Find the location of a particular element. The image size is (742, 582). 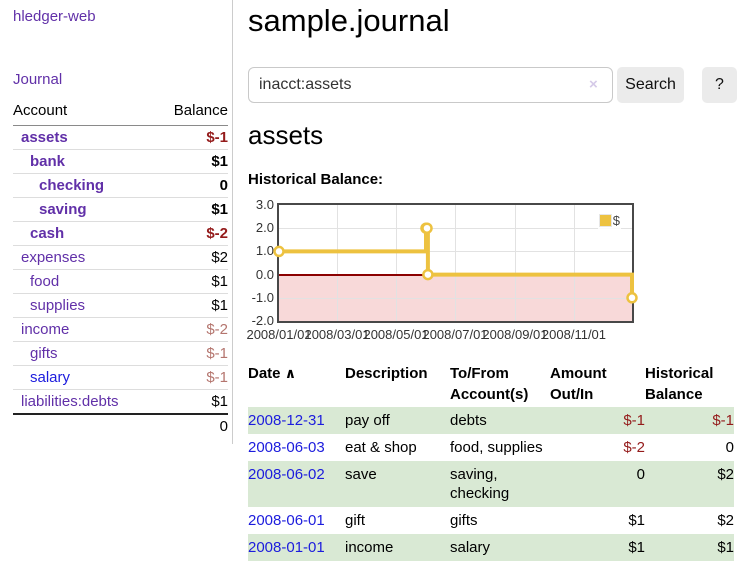

accounts-total-value: 0 is located at coordinates (191, 425).